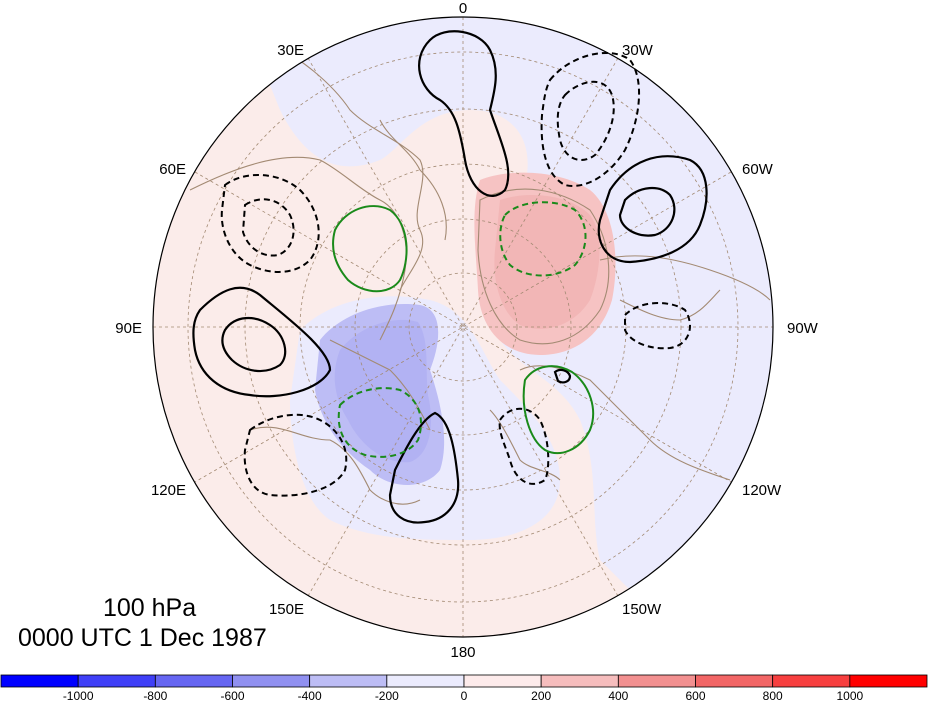 The image size is (928, 702). Describe the element at coordinates (773, 695) in the screenshot. I see `colorbar-tick-label: 800` at that location.